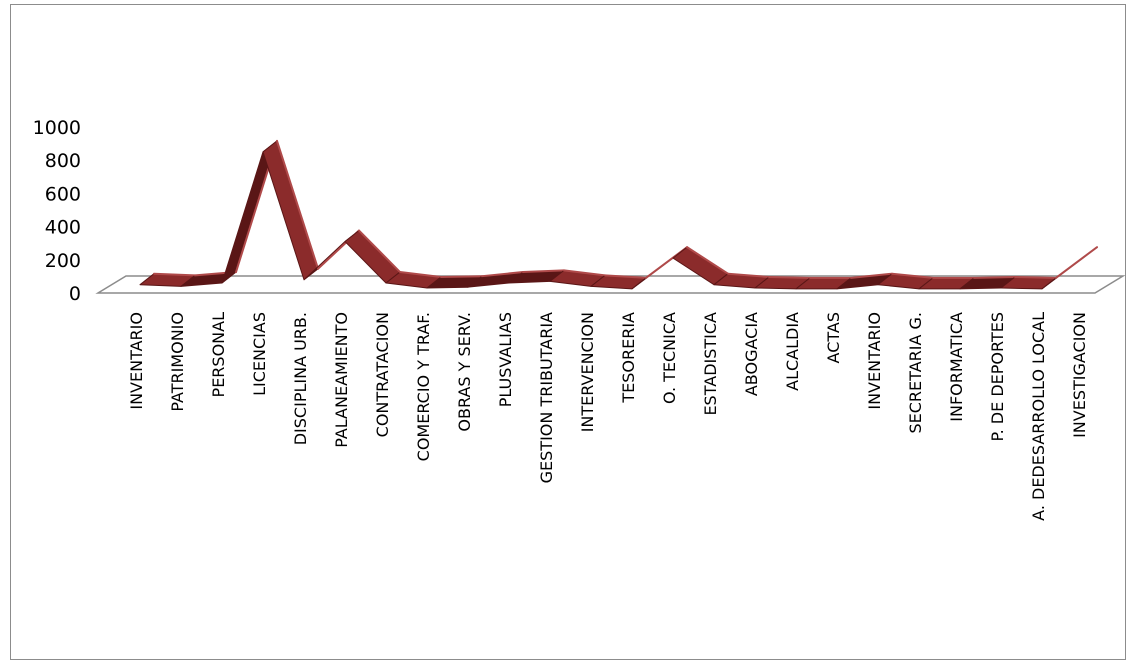 Image resolution: width=1132 pixels, height=666 pixels. I want to click on x-tick-label: PERSONAL, so click(218, 355).